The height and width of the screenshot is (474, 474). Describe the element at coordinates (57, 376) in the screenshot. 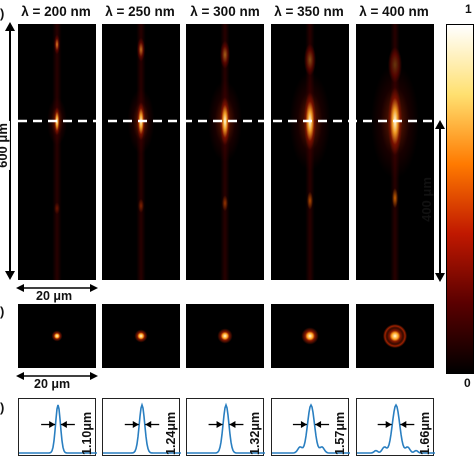

I see `width-scale-arrow-mid` at that location.